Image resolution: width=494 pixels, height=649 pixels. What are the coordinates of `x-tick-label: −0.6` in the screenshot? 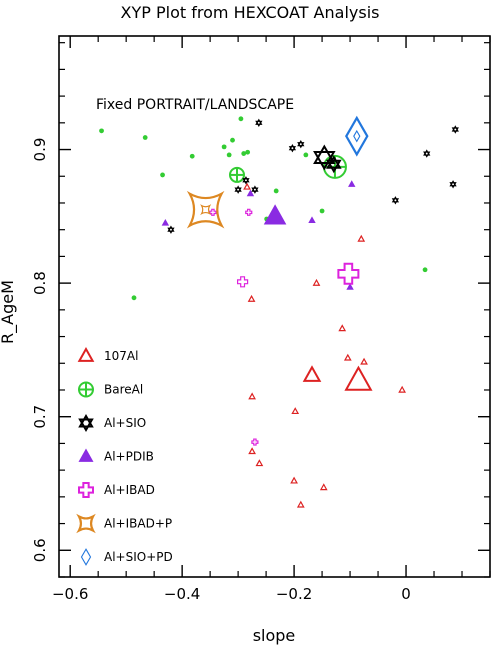 It's located at (70, 594).